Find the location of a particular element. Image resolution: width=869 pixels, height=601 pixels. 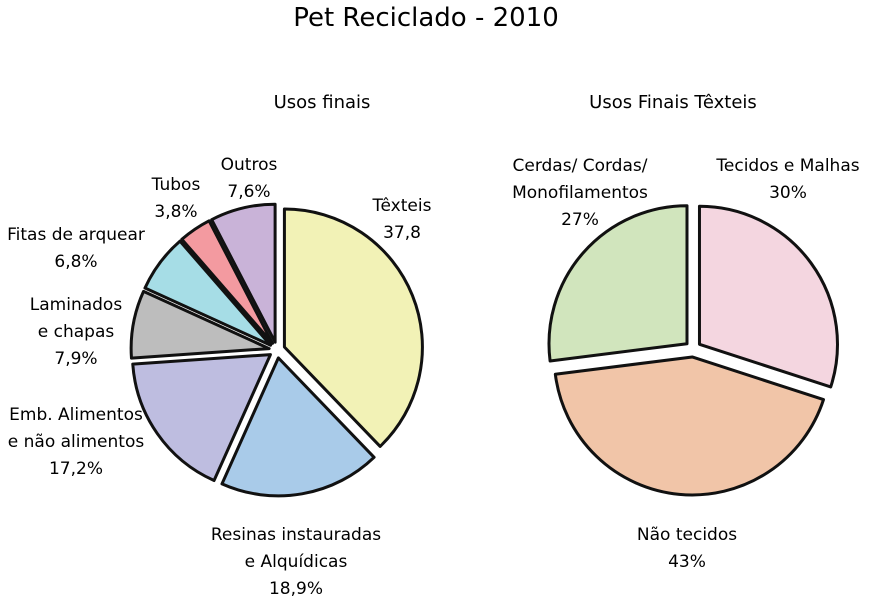

right-label-nao-tecidos: Não tecidos 43% is located at coordinates (687, 548).